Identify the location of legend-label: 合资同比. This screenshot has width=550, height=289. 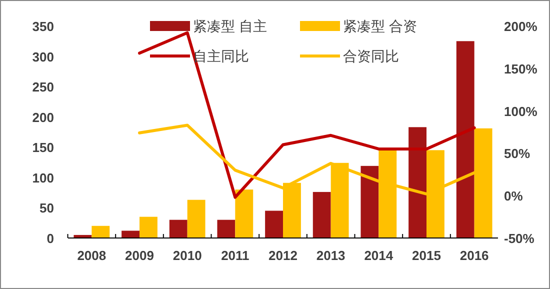
(371, 56).